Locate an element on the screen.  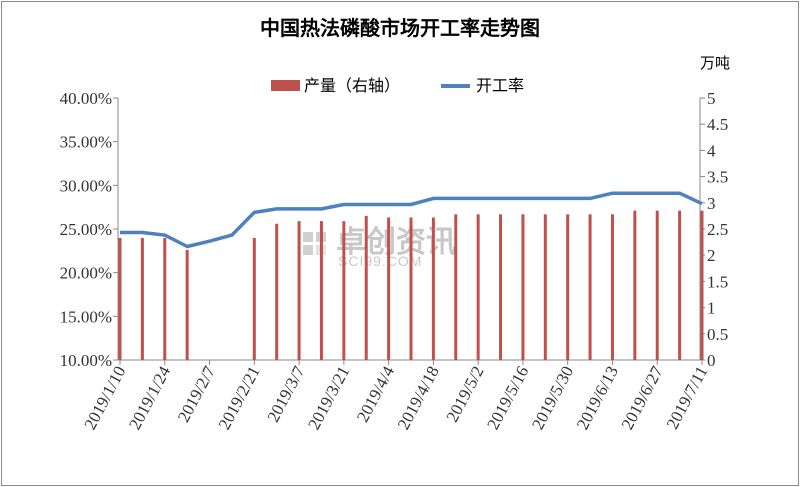
x-tick-label: 2019/3/21 is located at coordinates (328, 398).